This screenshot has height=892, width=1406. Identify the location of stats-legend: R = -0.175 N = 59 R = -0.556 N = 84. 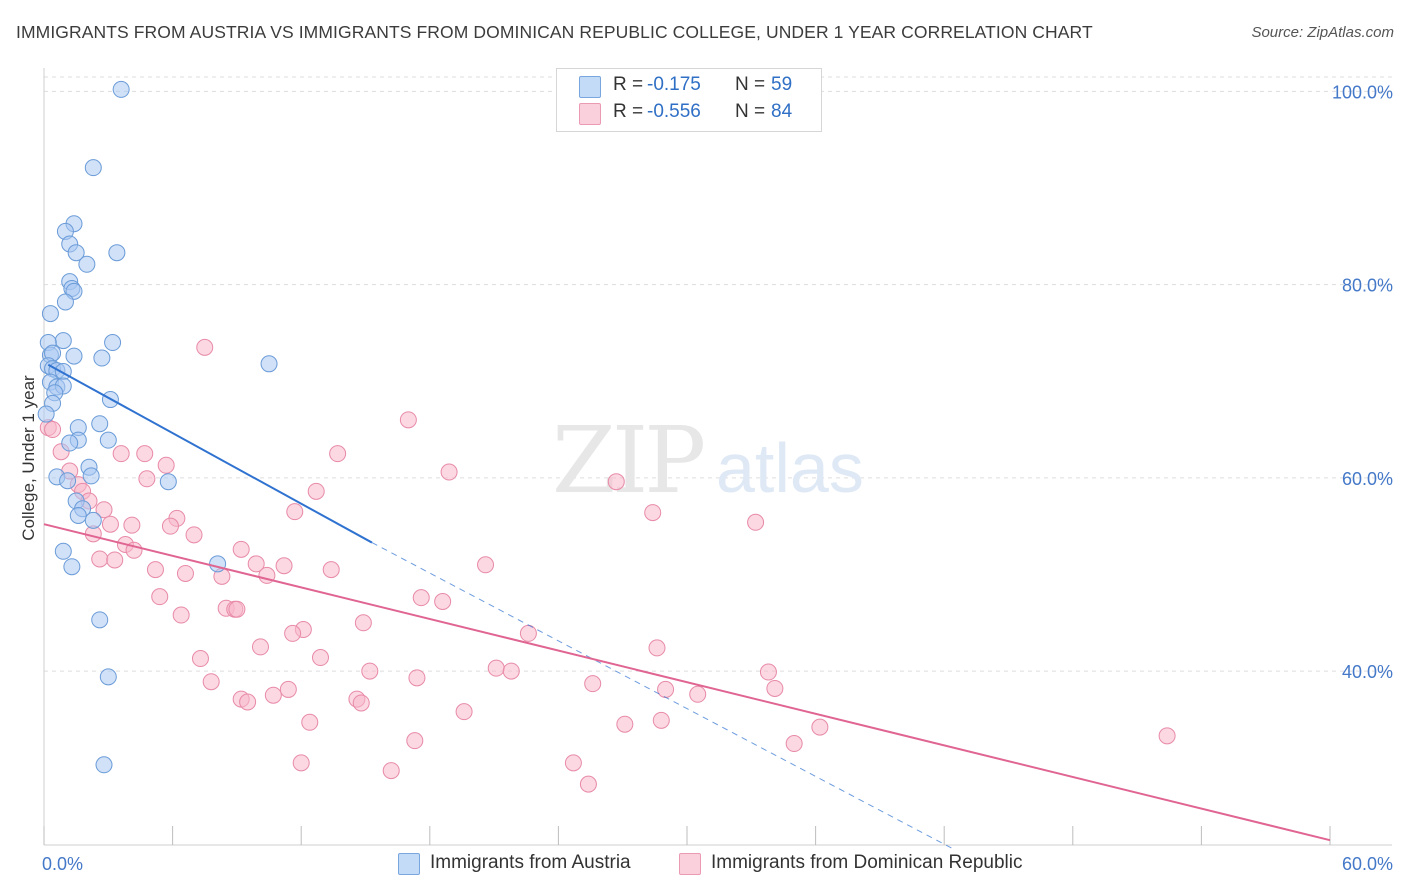
(689, 100).